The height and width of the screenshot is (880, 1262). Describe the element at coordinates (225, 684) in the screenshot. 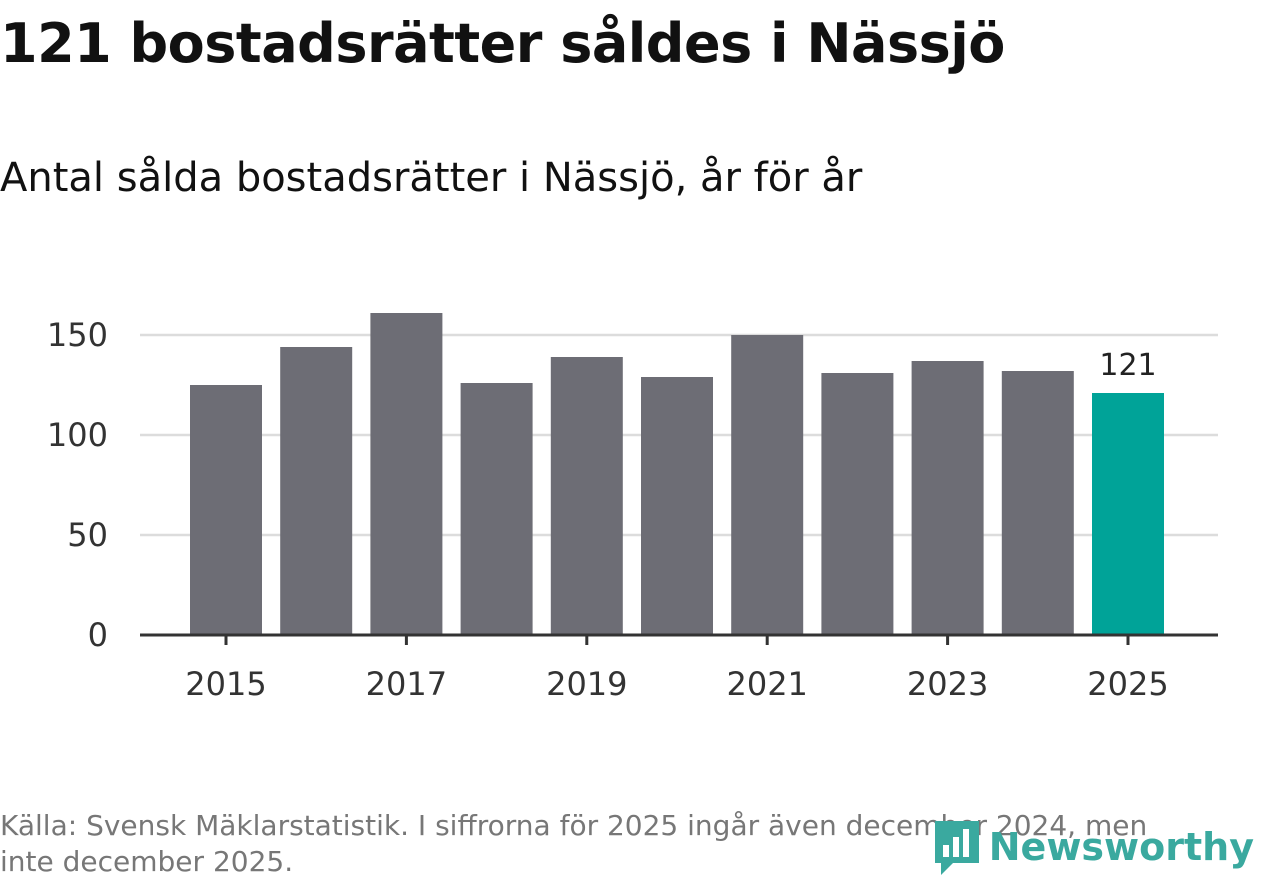

I see `x-tick-label-2015: 2015` at that location.